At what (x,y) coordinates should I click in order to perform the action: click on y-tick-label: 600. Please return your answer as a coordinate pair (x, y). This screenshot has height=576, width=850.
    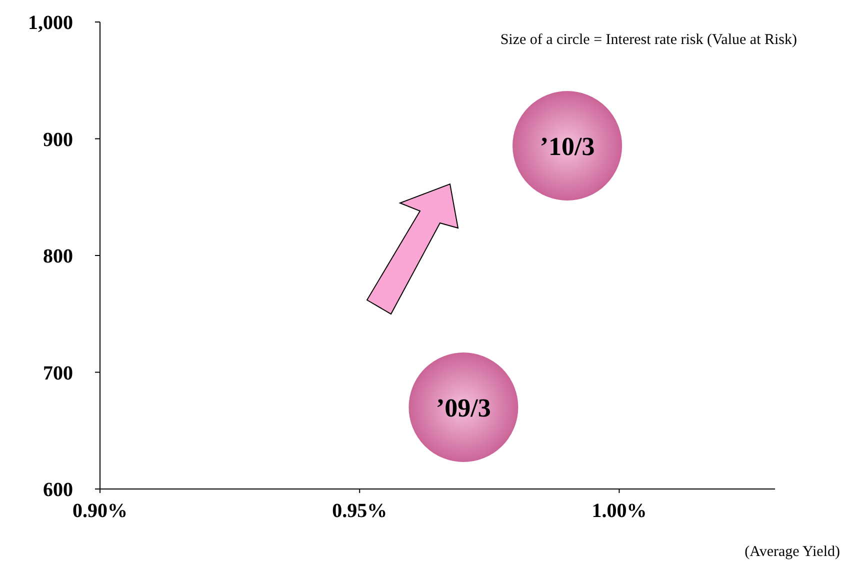
    Looking at the image, I should click on (58, 490).